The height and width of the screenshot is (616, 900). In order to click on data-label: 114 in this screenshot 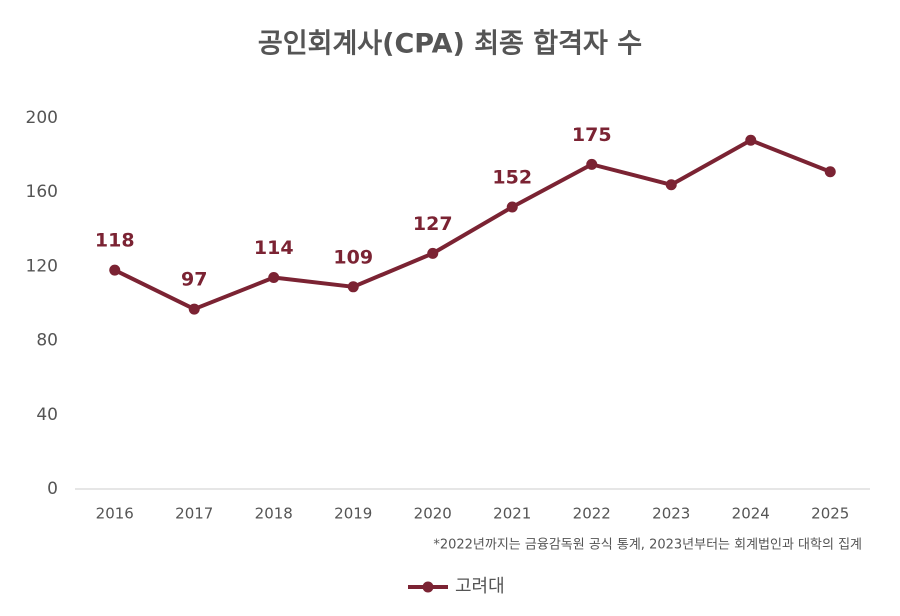, I will do `click(274, 248)`.